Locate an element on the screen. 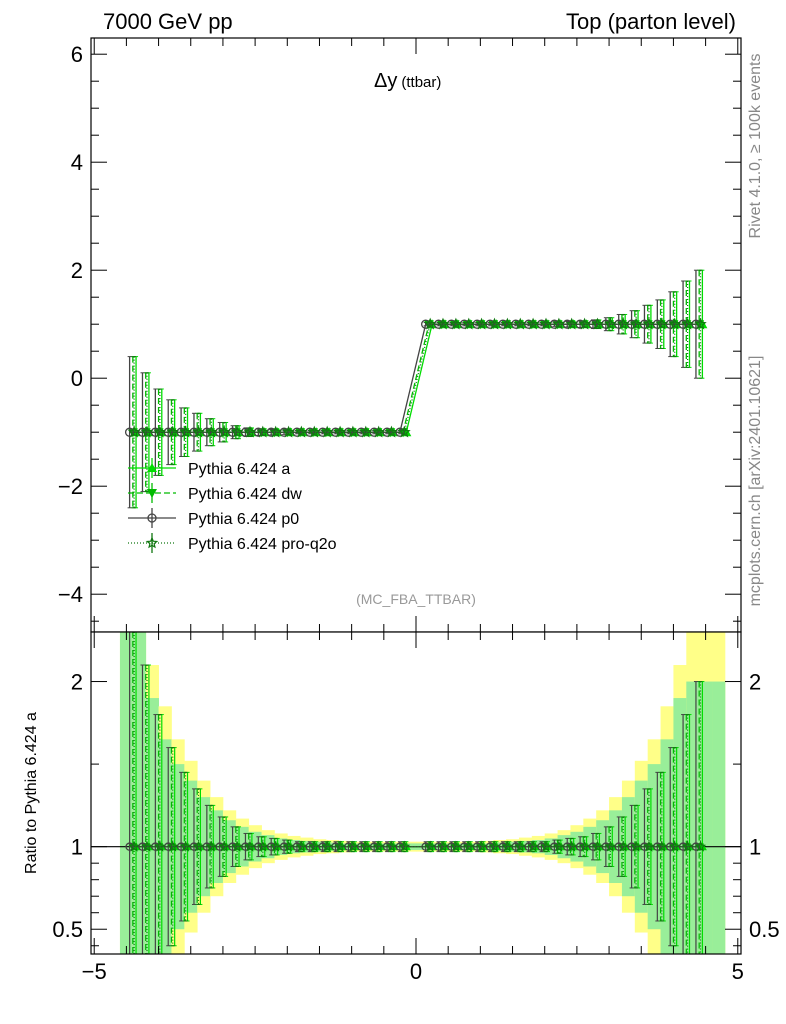  ratio-y-tick-label-right: 1 is located at coordinates (755, 847).